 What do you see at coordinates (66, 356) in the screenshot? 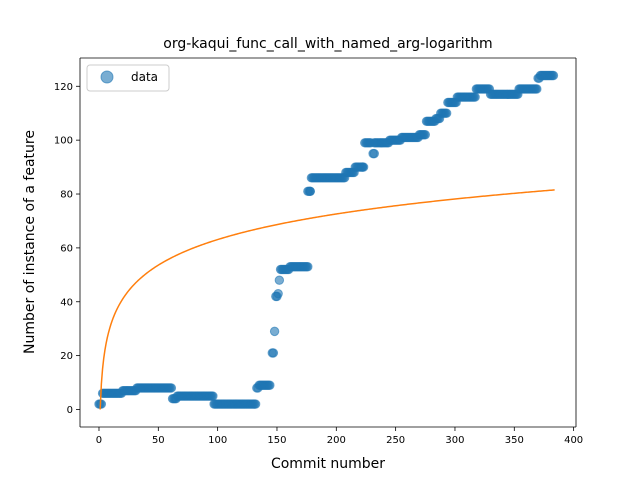
I see `y-tick-label: 20` at bounding box center [66, 356].